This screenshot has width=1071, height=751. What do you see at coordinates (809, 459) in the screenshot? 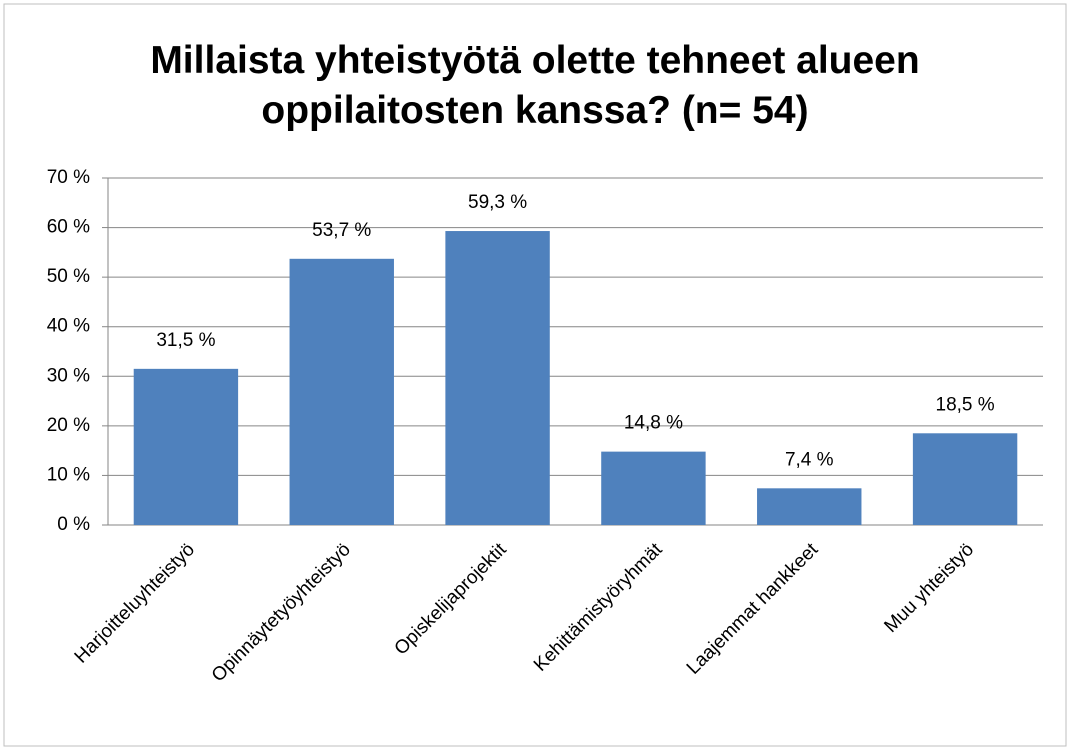
I see `data-label: 7,4 %` at bounding box center [809, 459].